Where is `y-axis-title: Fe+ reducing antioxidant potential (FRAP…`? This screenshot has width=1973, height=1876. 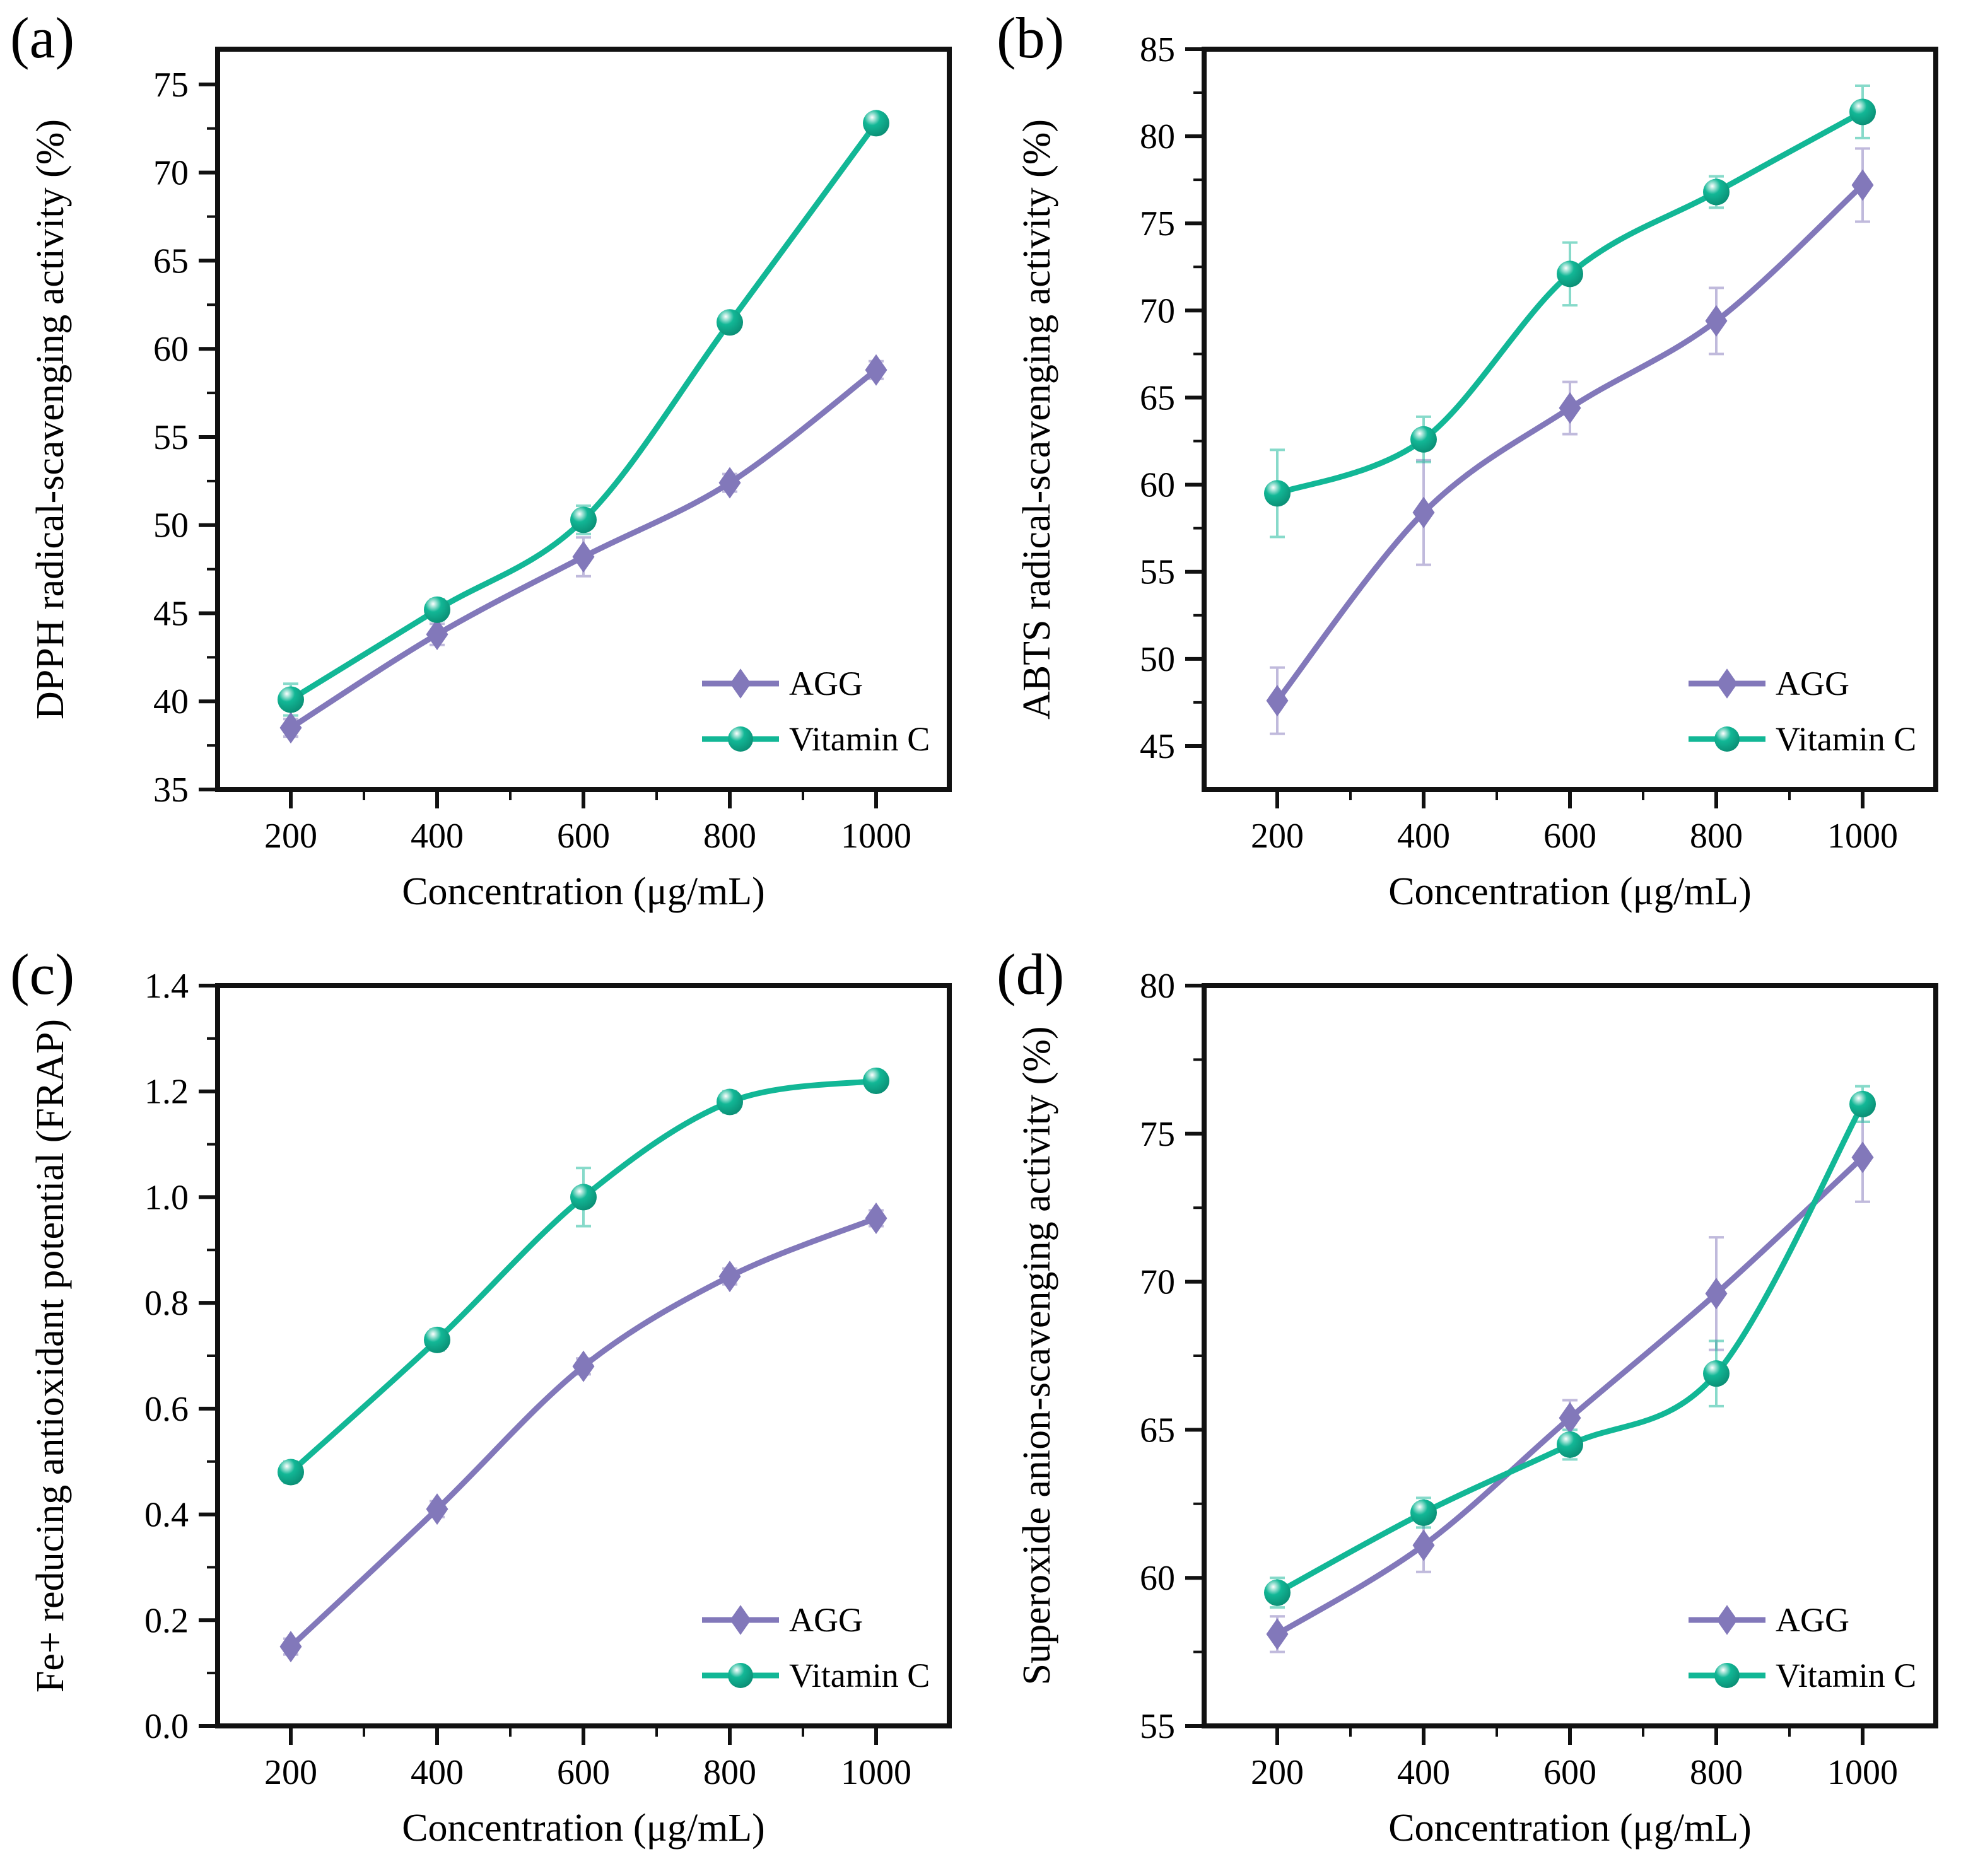 y-axis-title: Fe+ reducing antioxidant potential (FRAP… is located at coordinates (50, 1355).